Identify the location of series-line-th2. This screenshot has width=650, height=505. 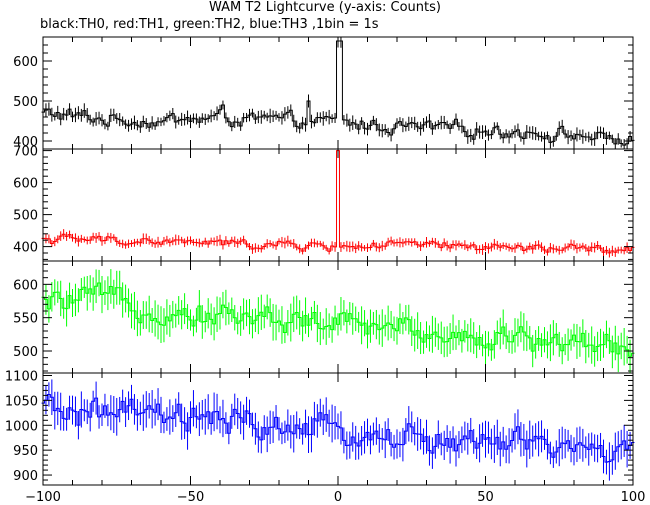
(338, 319).